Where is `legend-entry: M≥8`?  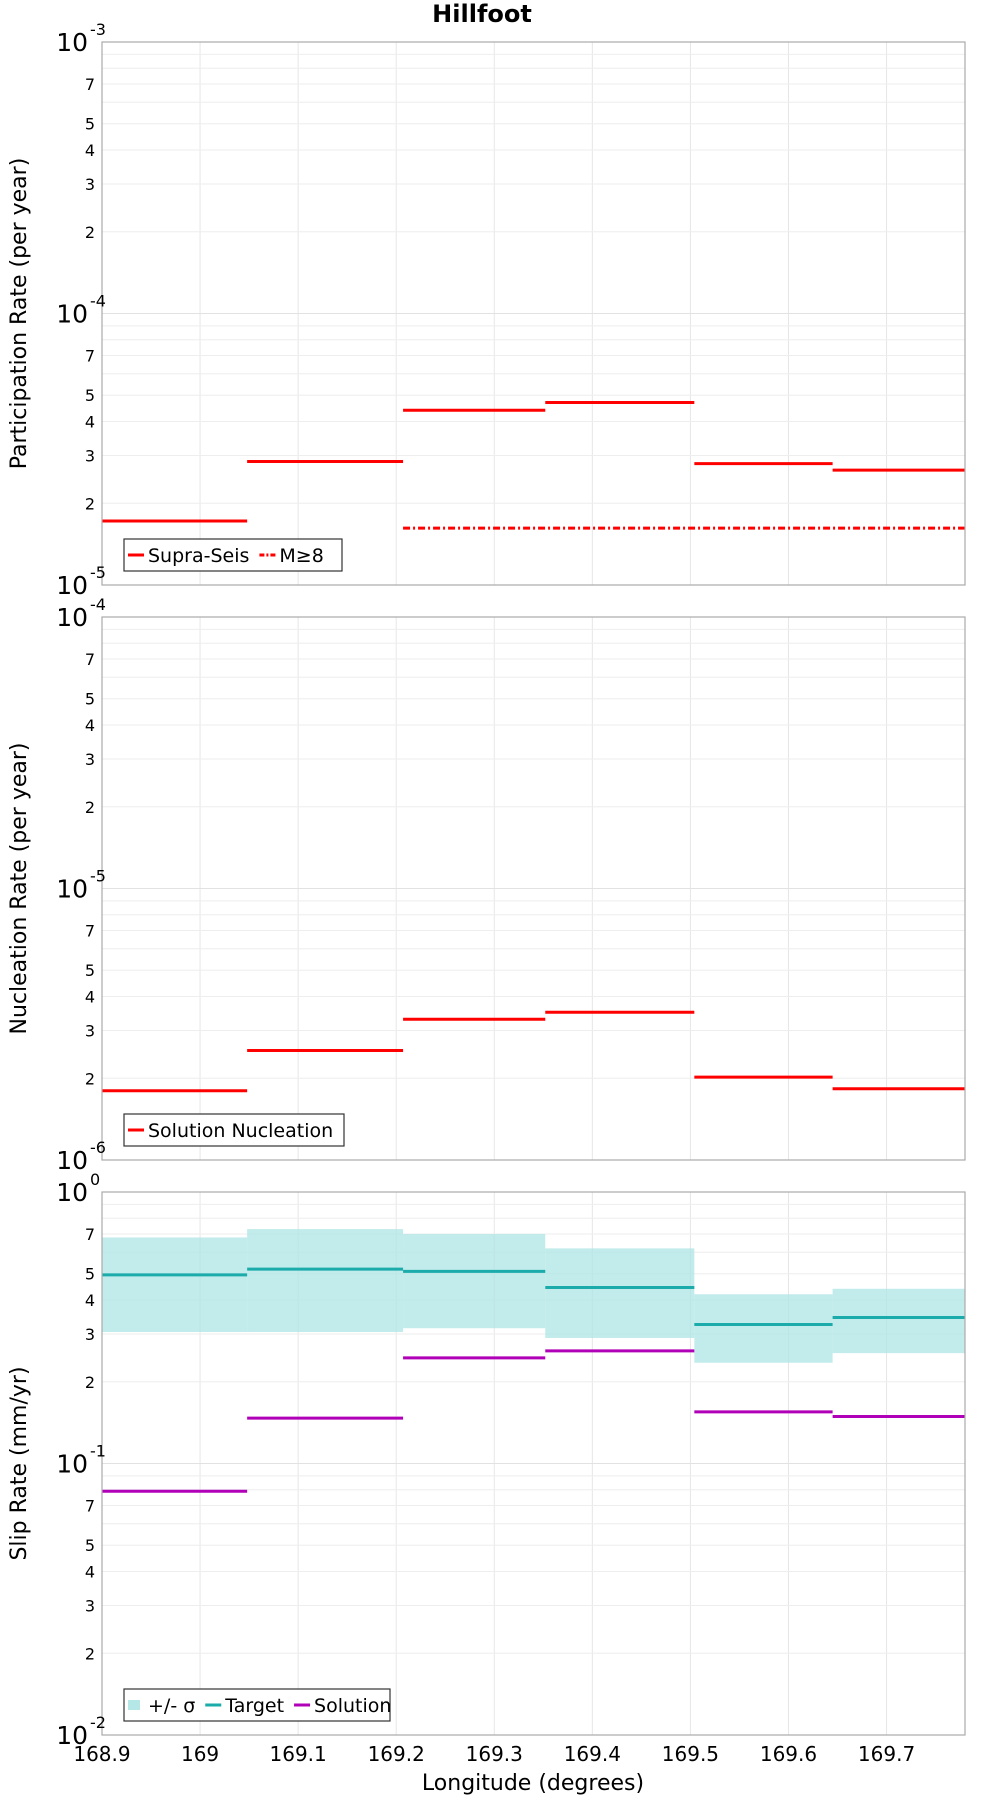
legend-entry: M≥8 is located at coordinates (301, 556).